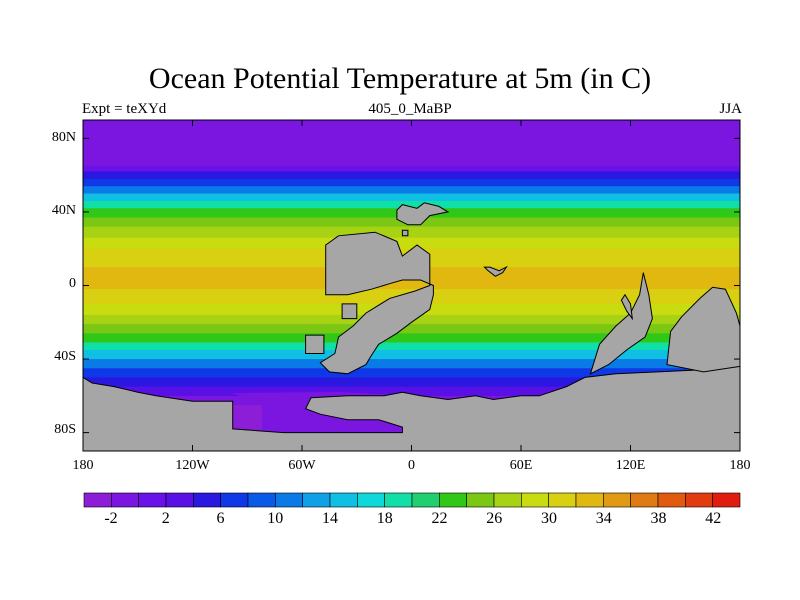 This screenshot has width=800, height=600. What do you see at coordinates (65, 356) in the screenshot?
I see `y-tick-label: 40S` at bounding box center [65, 356].